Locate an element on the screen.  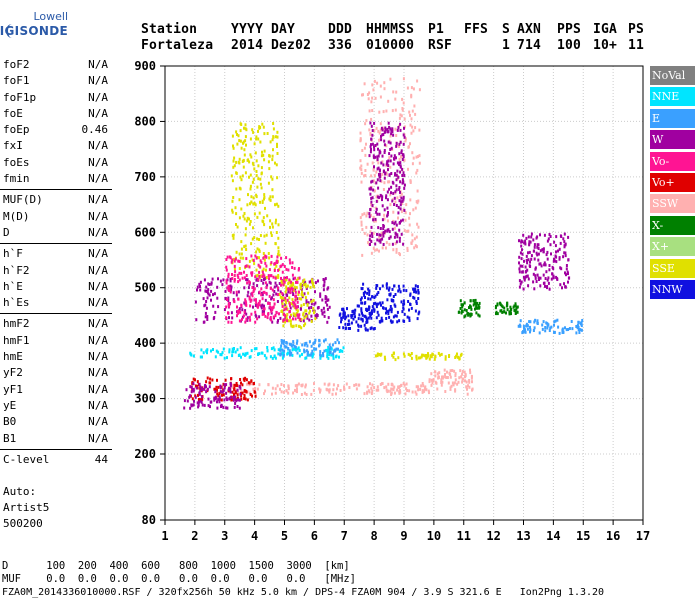
param-value: 44 is located at coordinates (101, 459).